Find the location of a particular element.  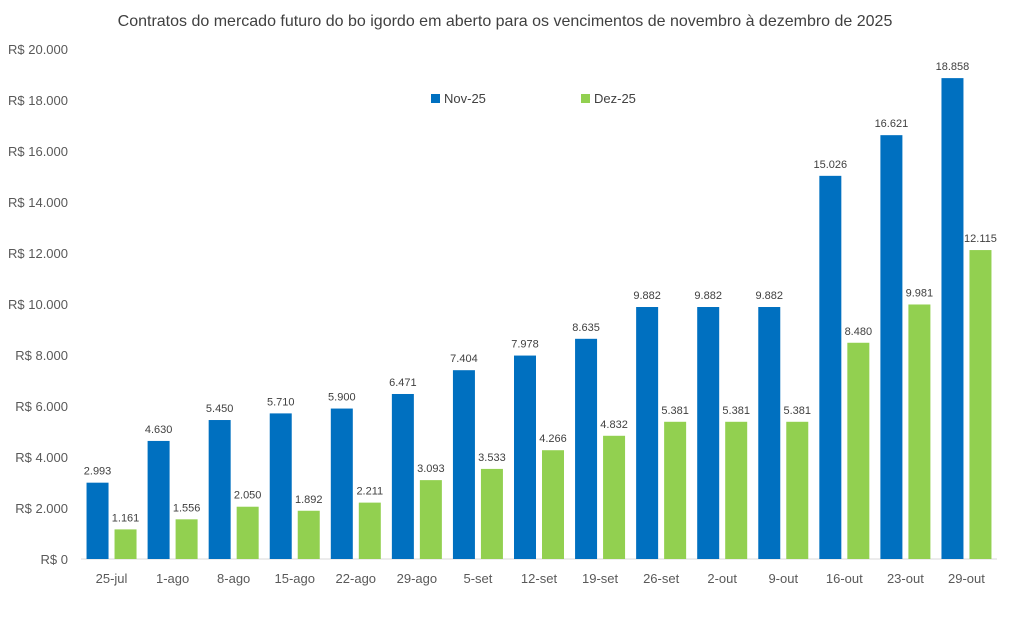

y-tick-label: R$ 2.000 is located at coordinates (41, 508).